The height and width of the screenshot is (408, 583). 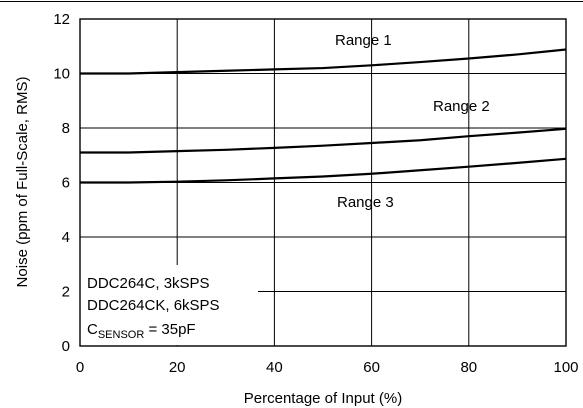 What do you see at coordinates (66, 292) in the screenshot?
I see `y-tick-label-1: 2` at bounding box center [66, 292].